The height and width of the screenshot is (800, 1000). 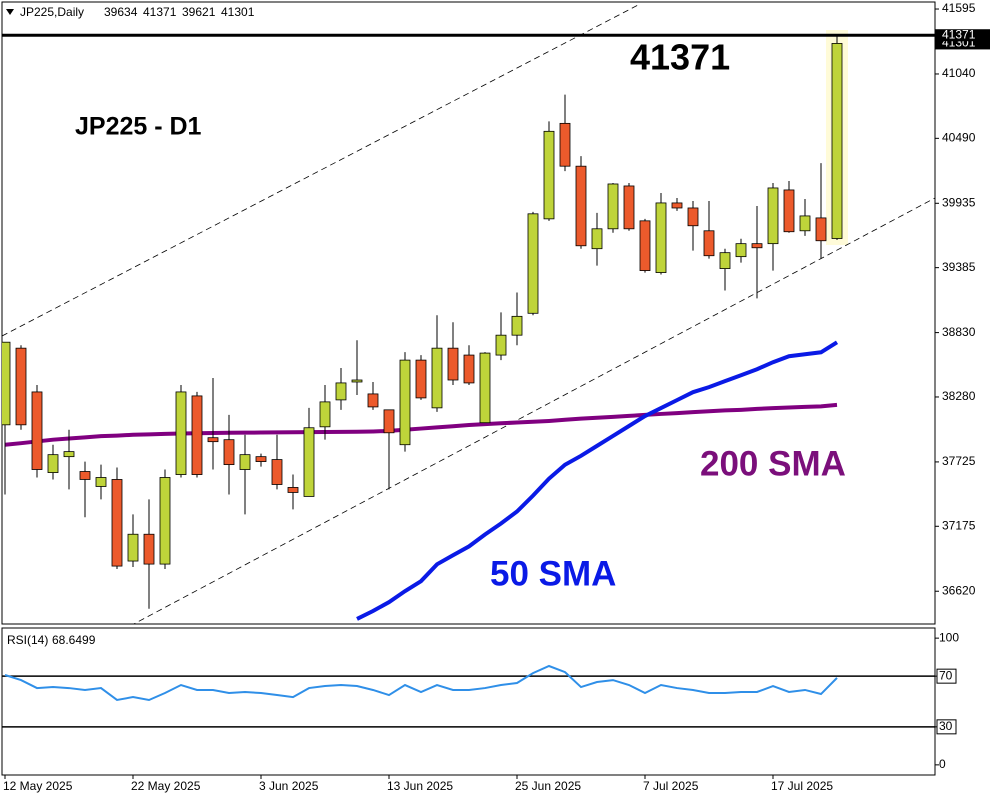 I want to click on header-close: 41301, so click(x=238, y=12).